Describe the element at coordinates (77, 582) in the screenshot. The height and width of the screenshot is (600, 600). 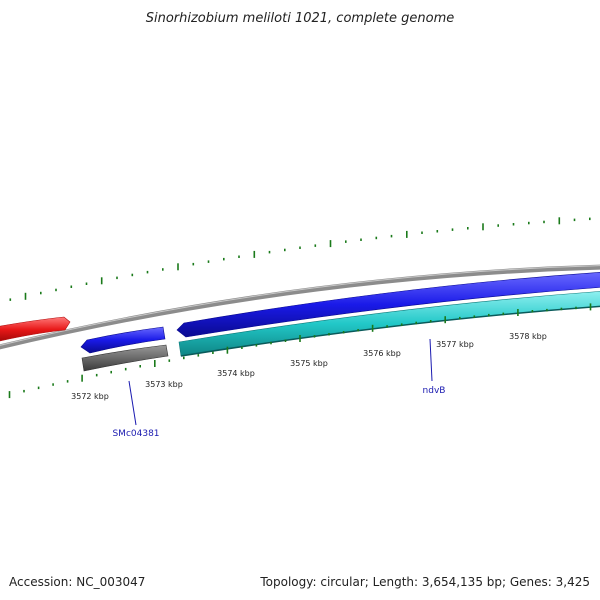
I see `accession-text: Accession: NC_003047` at that location.